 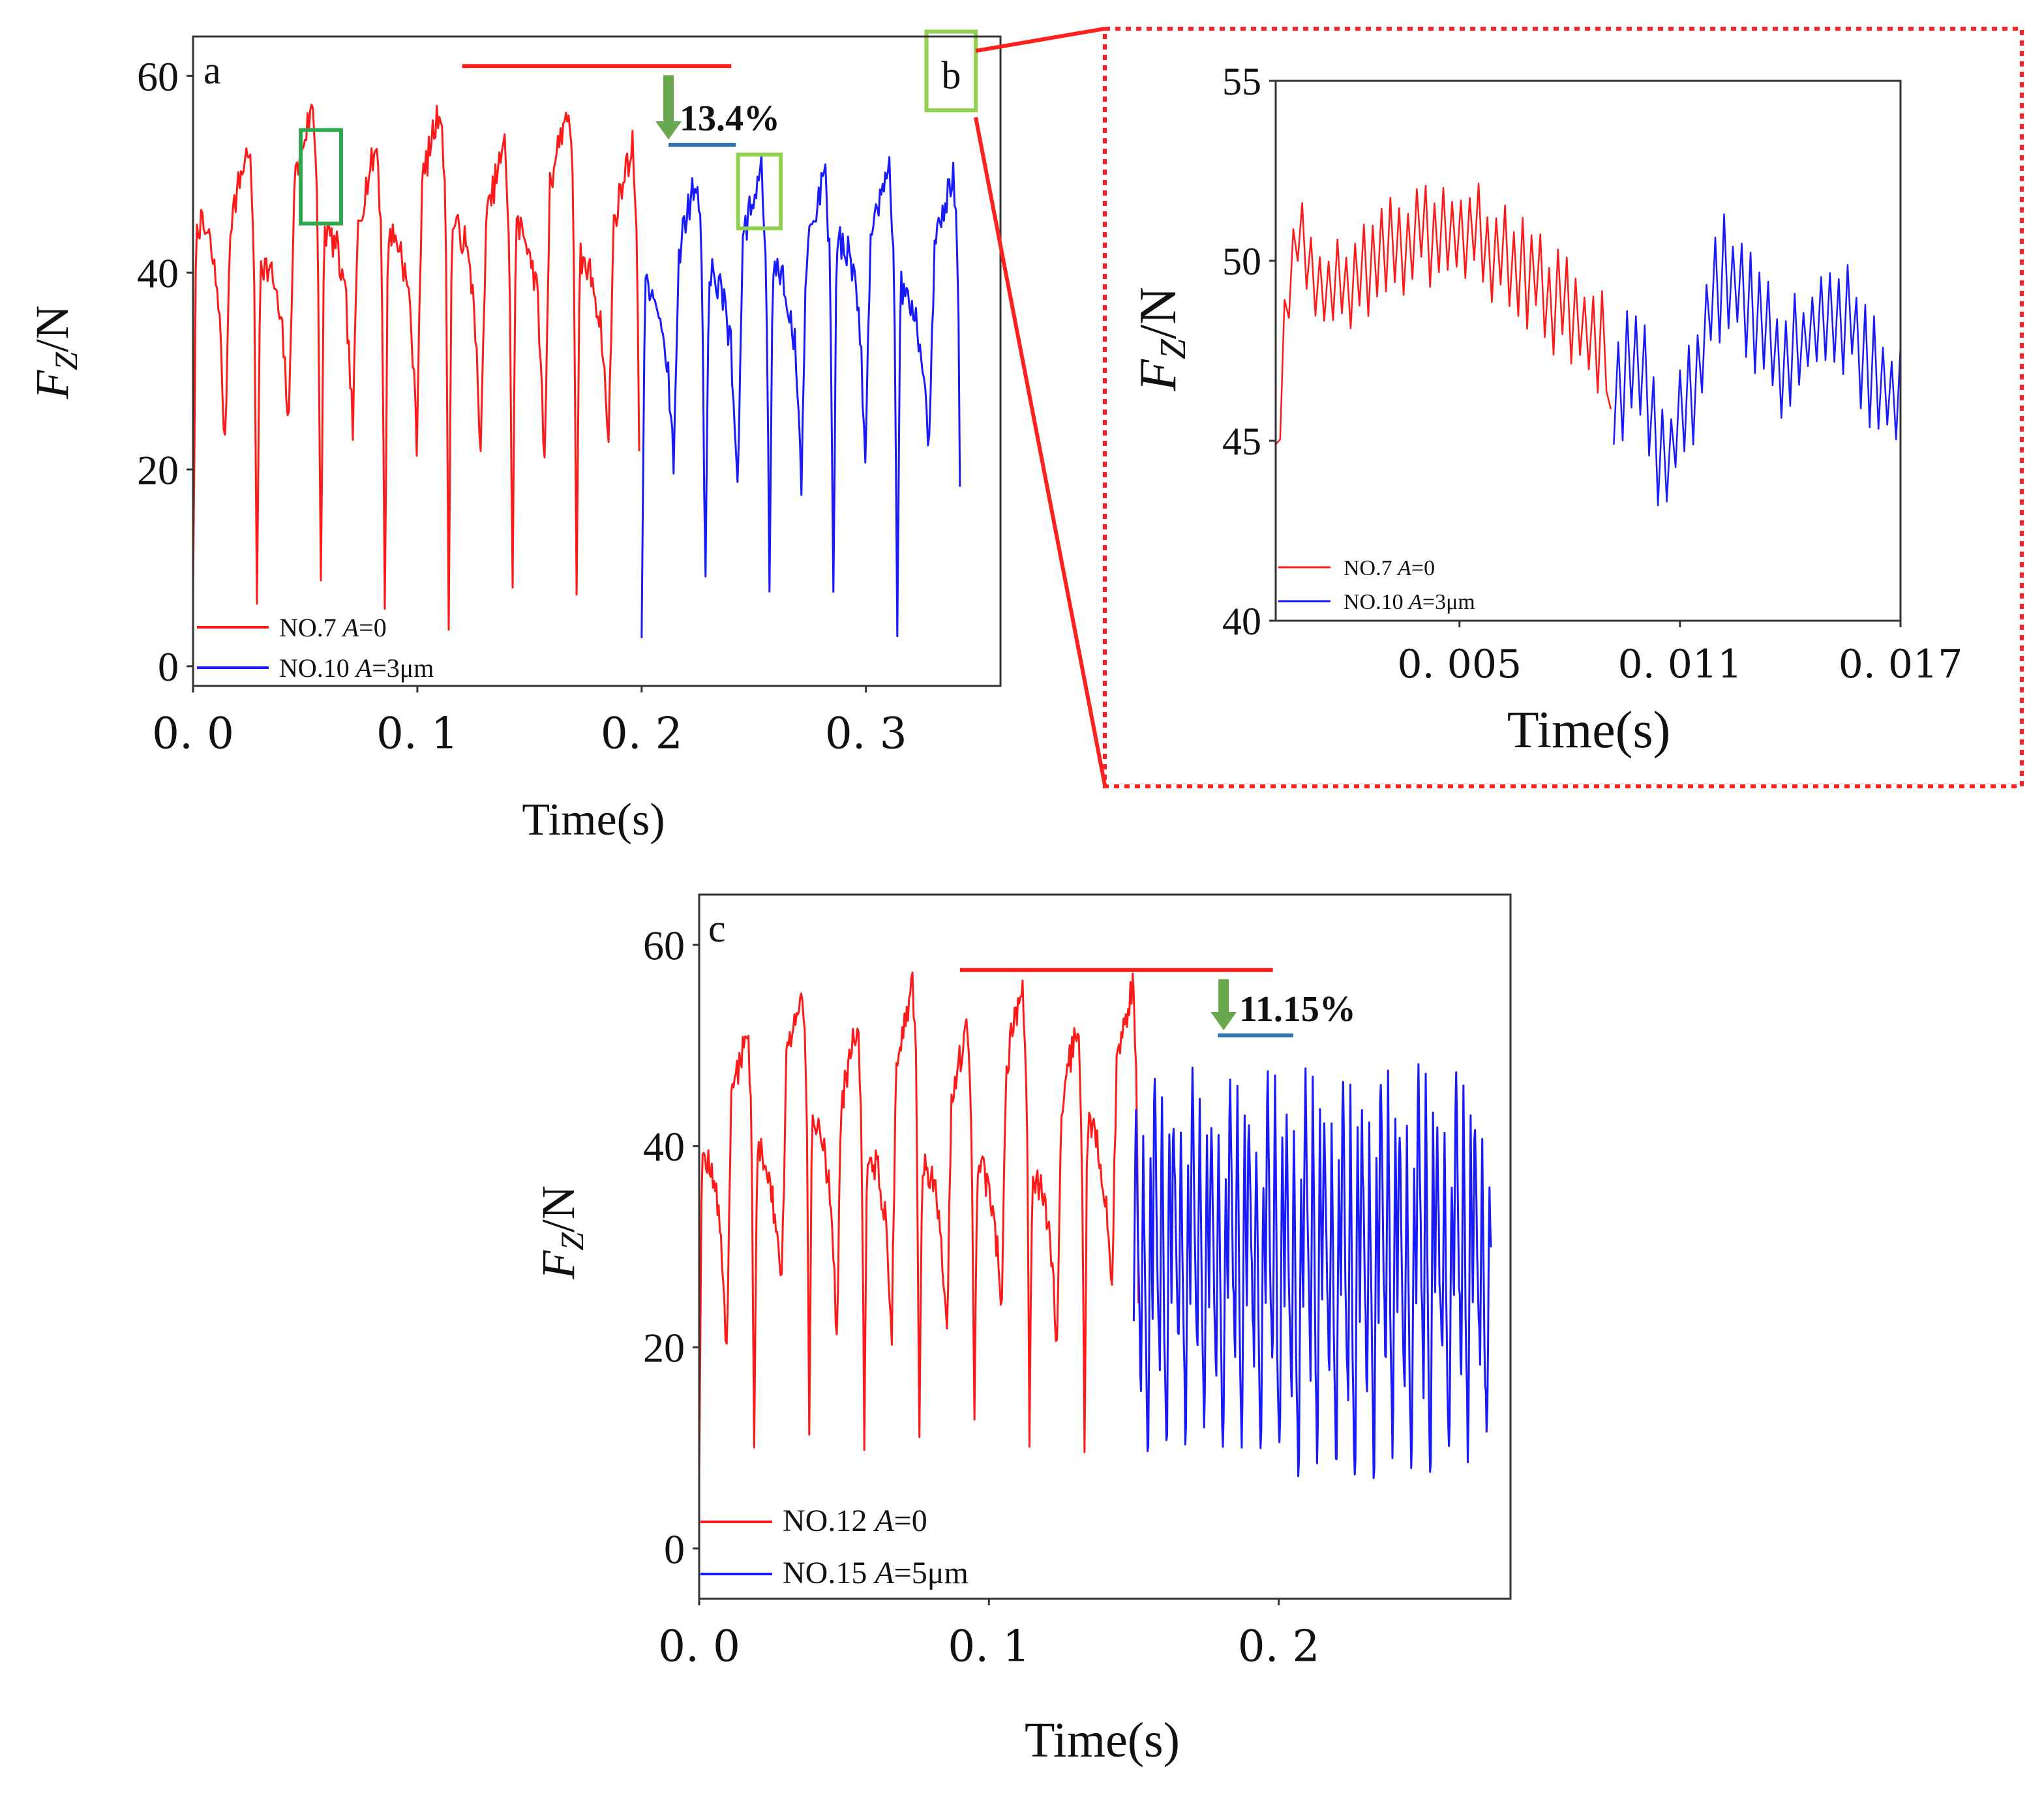 What do you see at coordinates (158, 273) in the screenshot?
I see `panel-a-y-tick-label: 40` at bounding box center [158, 273].